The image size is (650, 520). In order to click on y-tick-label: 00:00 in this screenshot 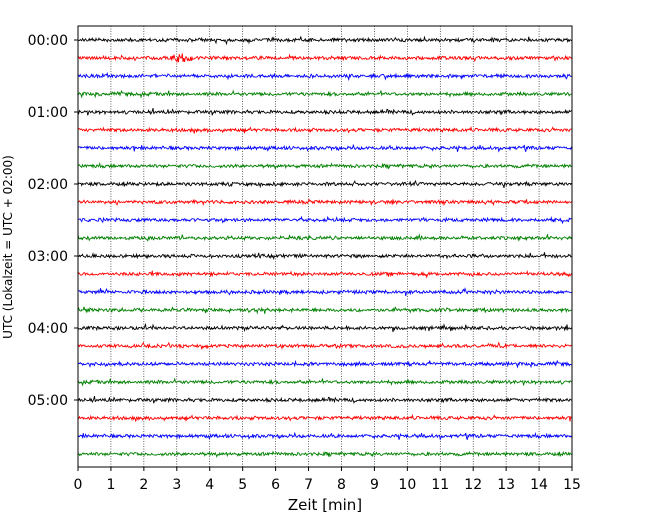, I will do `click(48, 41)`.